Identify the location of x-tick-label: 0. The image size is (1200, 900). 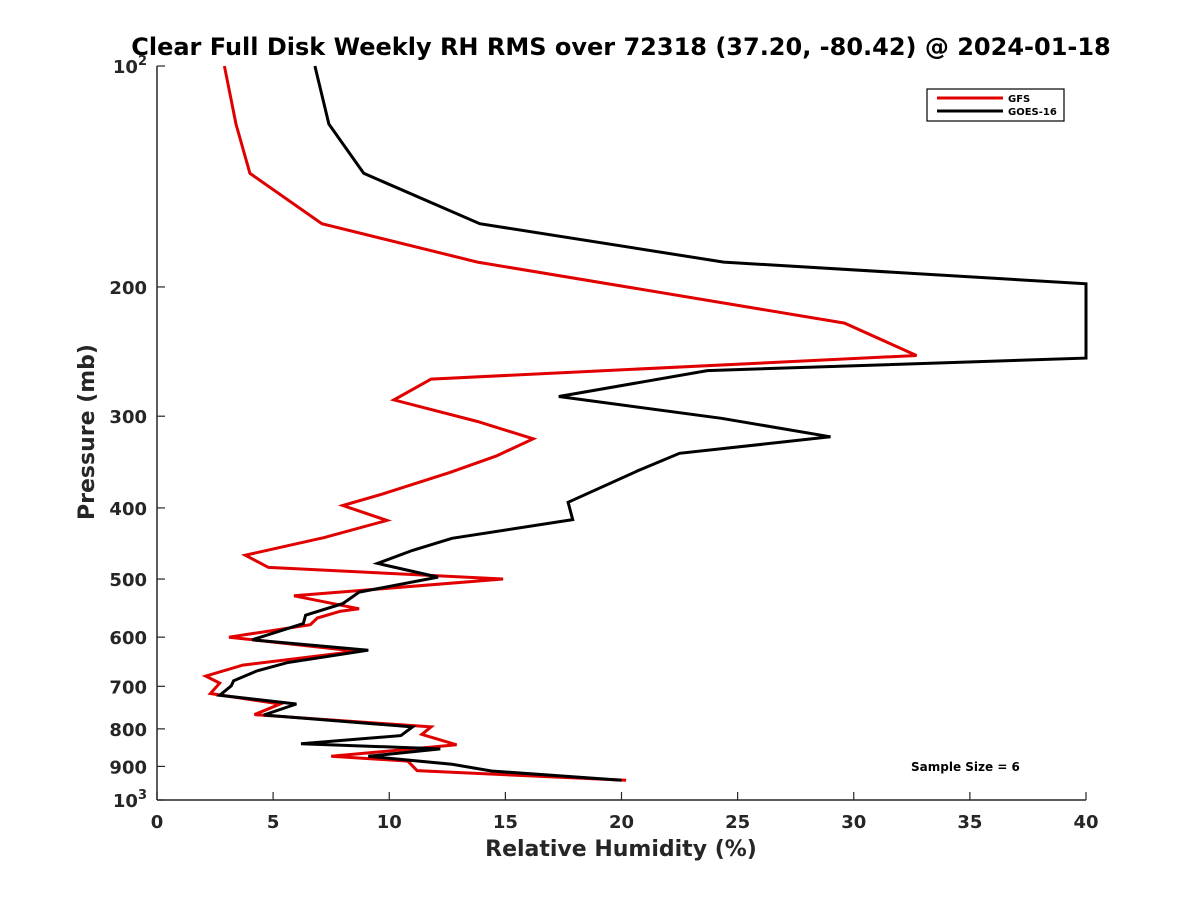
(157, 822).